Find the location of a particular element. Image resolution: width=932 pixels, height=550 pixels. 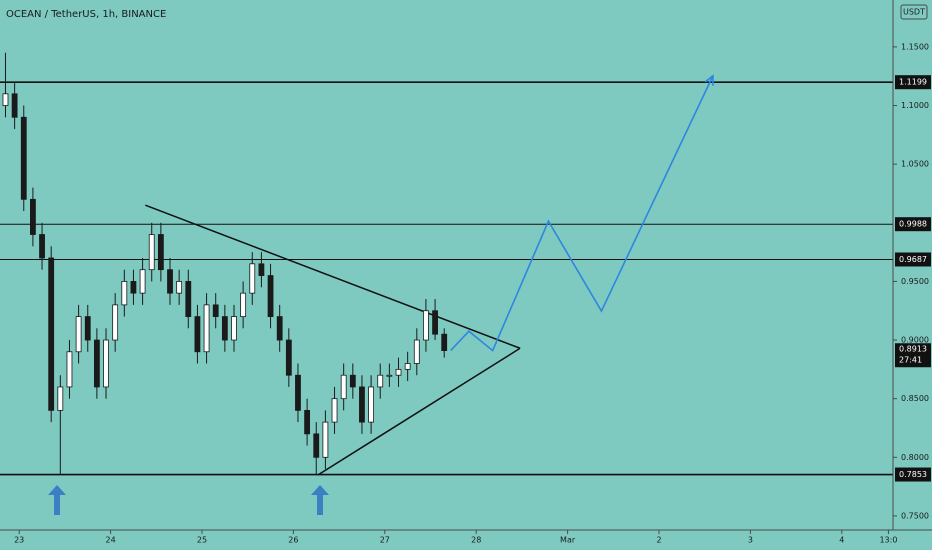

countdown-label: 27:41 is located at coordinates (910, 360).